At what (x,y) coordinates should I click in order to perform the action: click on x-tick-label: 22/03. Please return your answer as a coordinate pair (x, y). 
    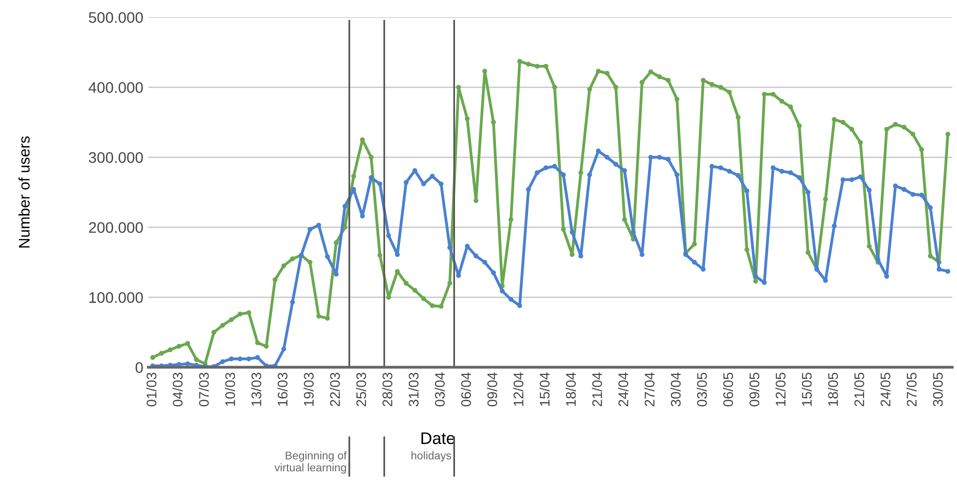
    Looking at the image, I should click on (335, 389).